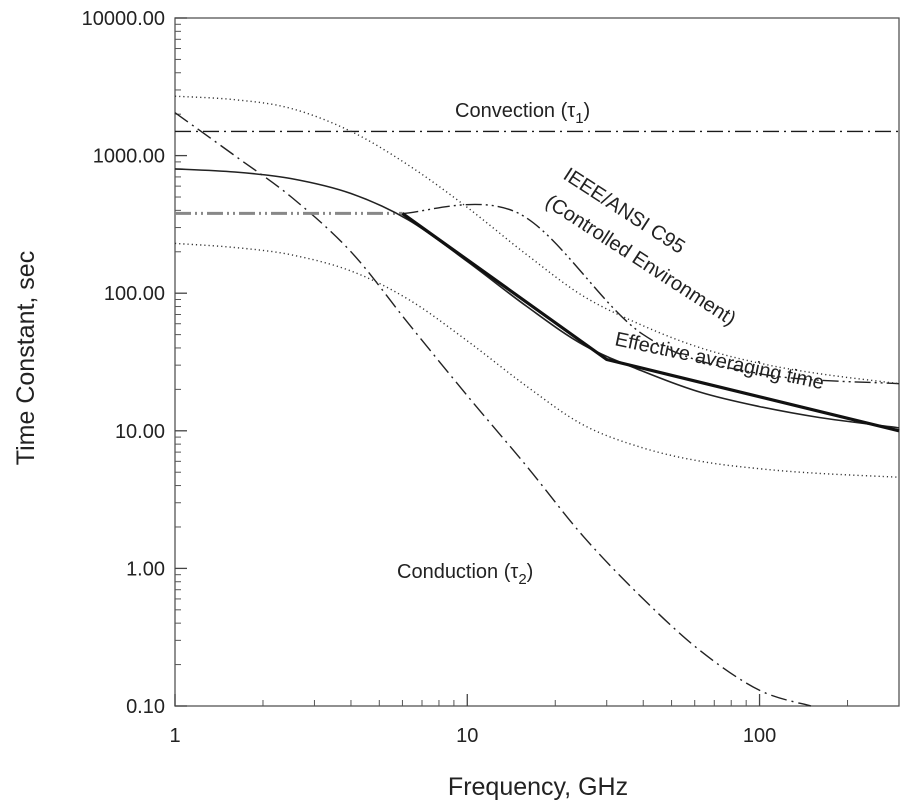 This screenshot has width=901, height=805. What do you see at coordinates (129, 157) in the screenshot?
I see `y-tick-label: 1000.00` at bounding box center [129, 157].